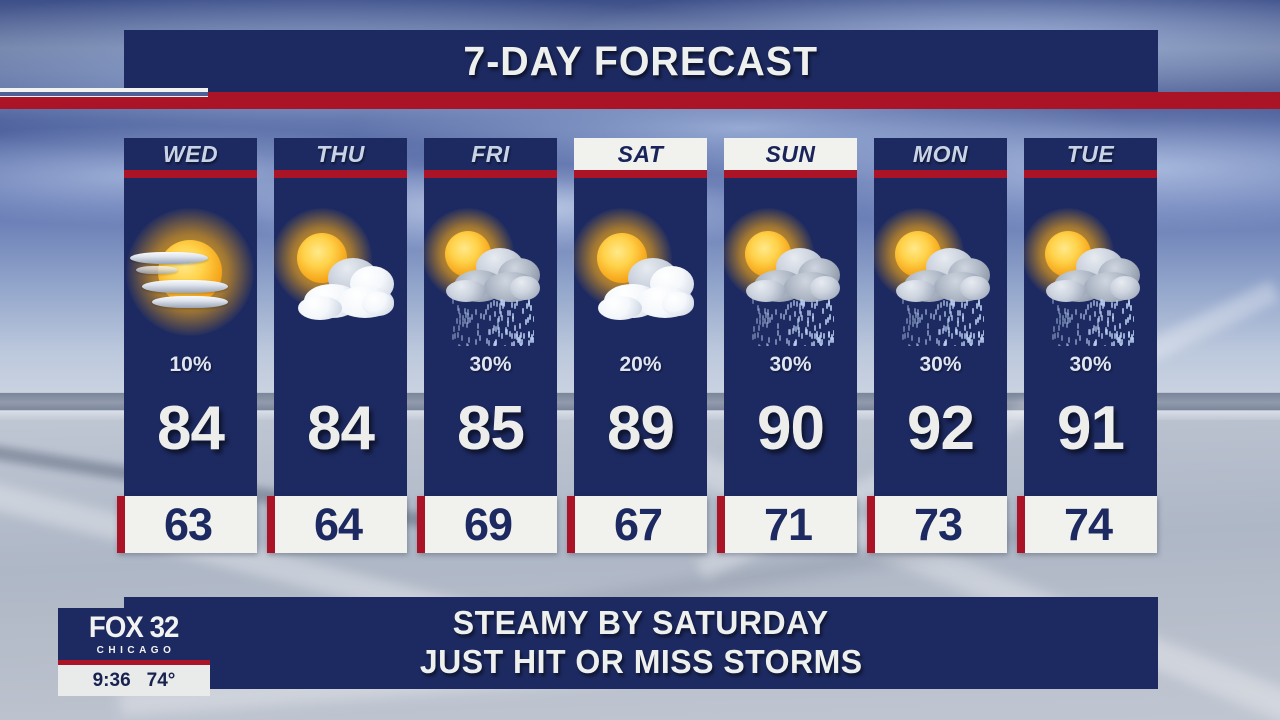 Image resolution: width=1280 pixels, height=720 pixels. I want to click on low-temperature-panel: 69, so click(487, 524).